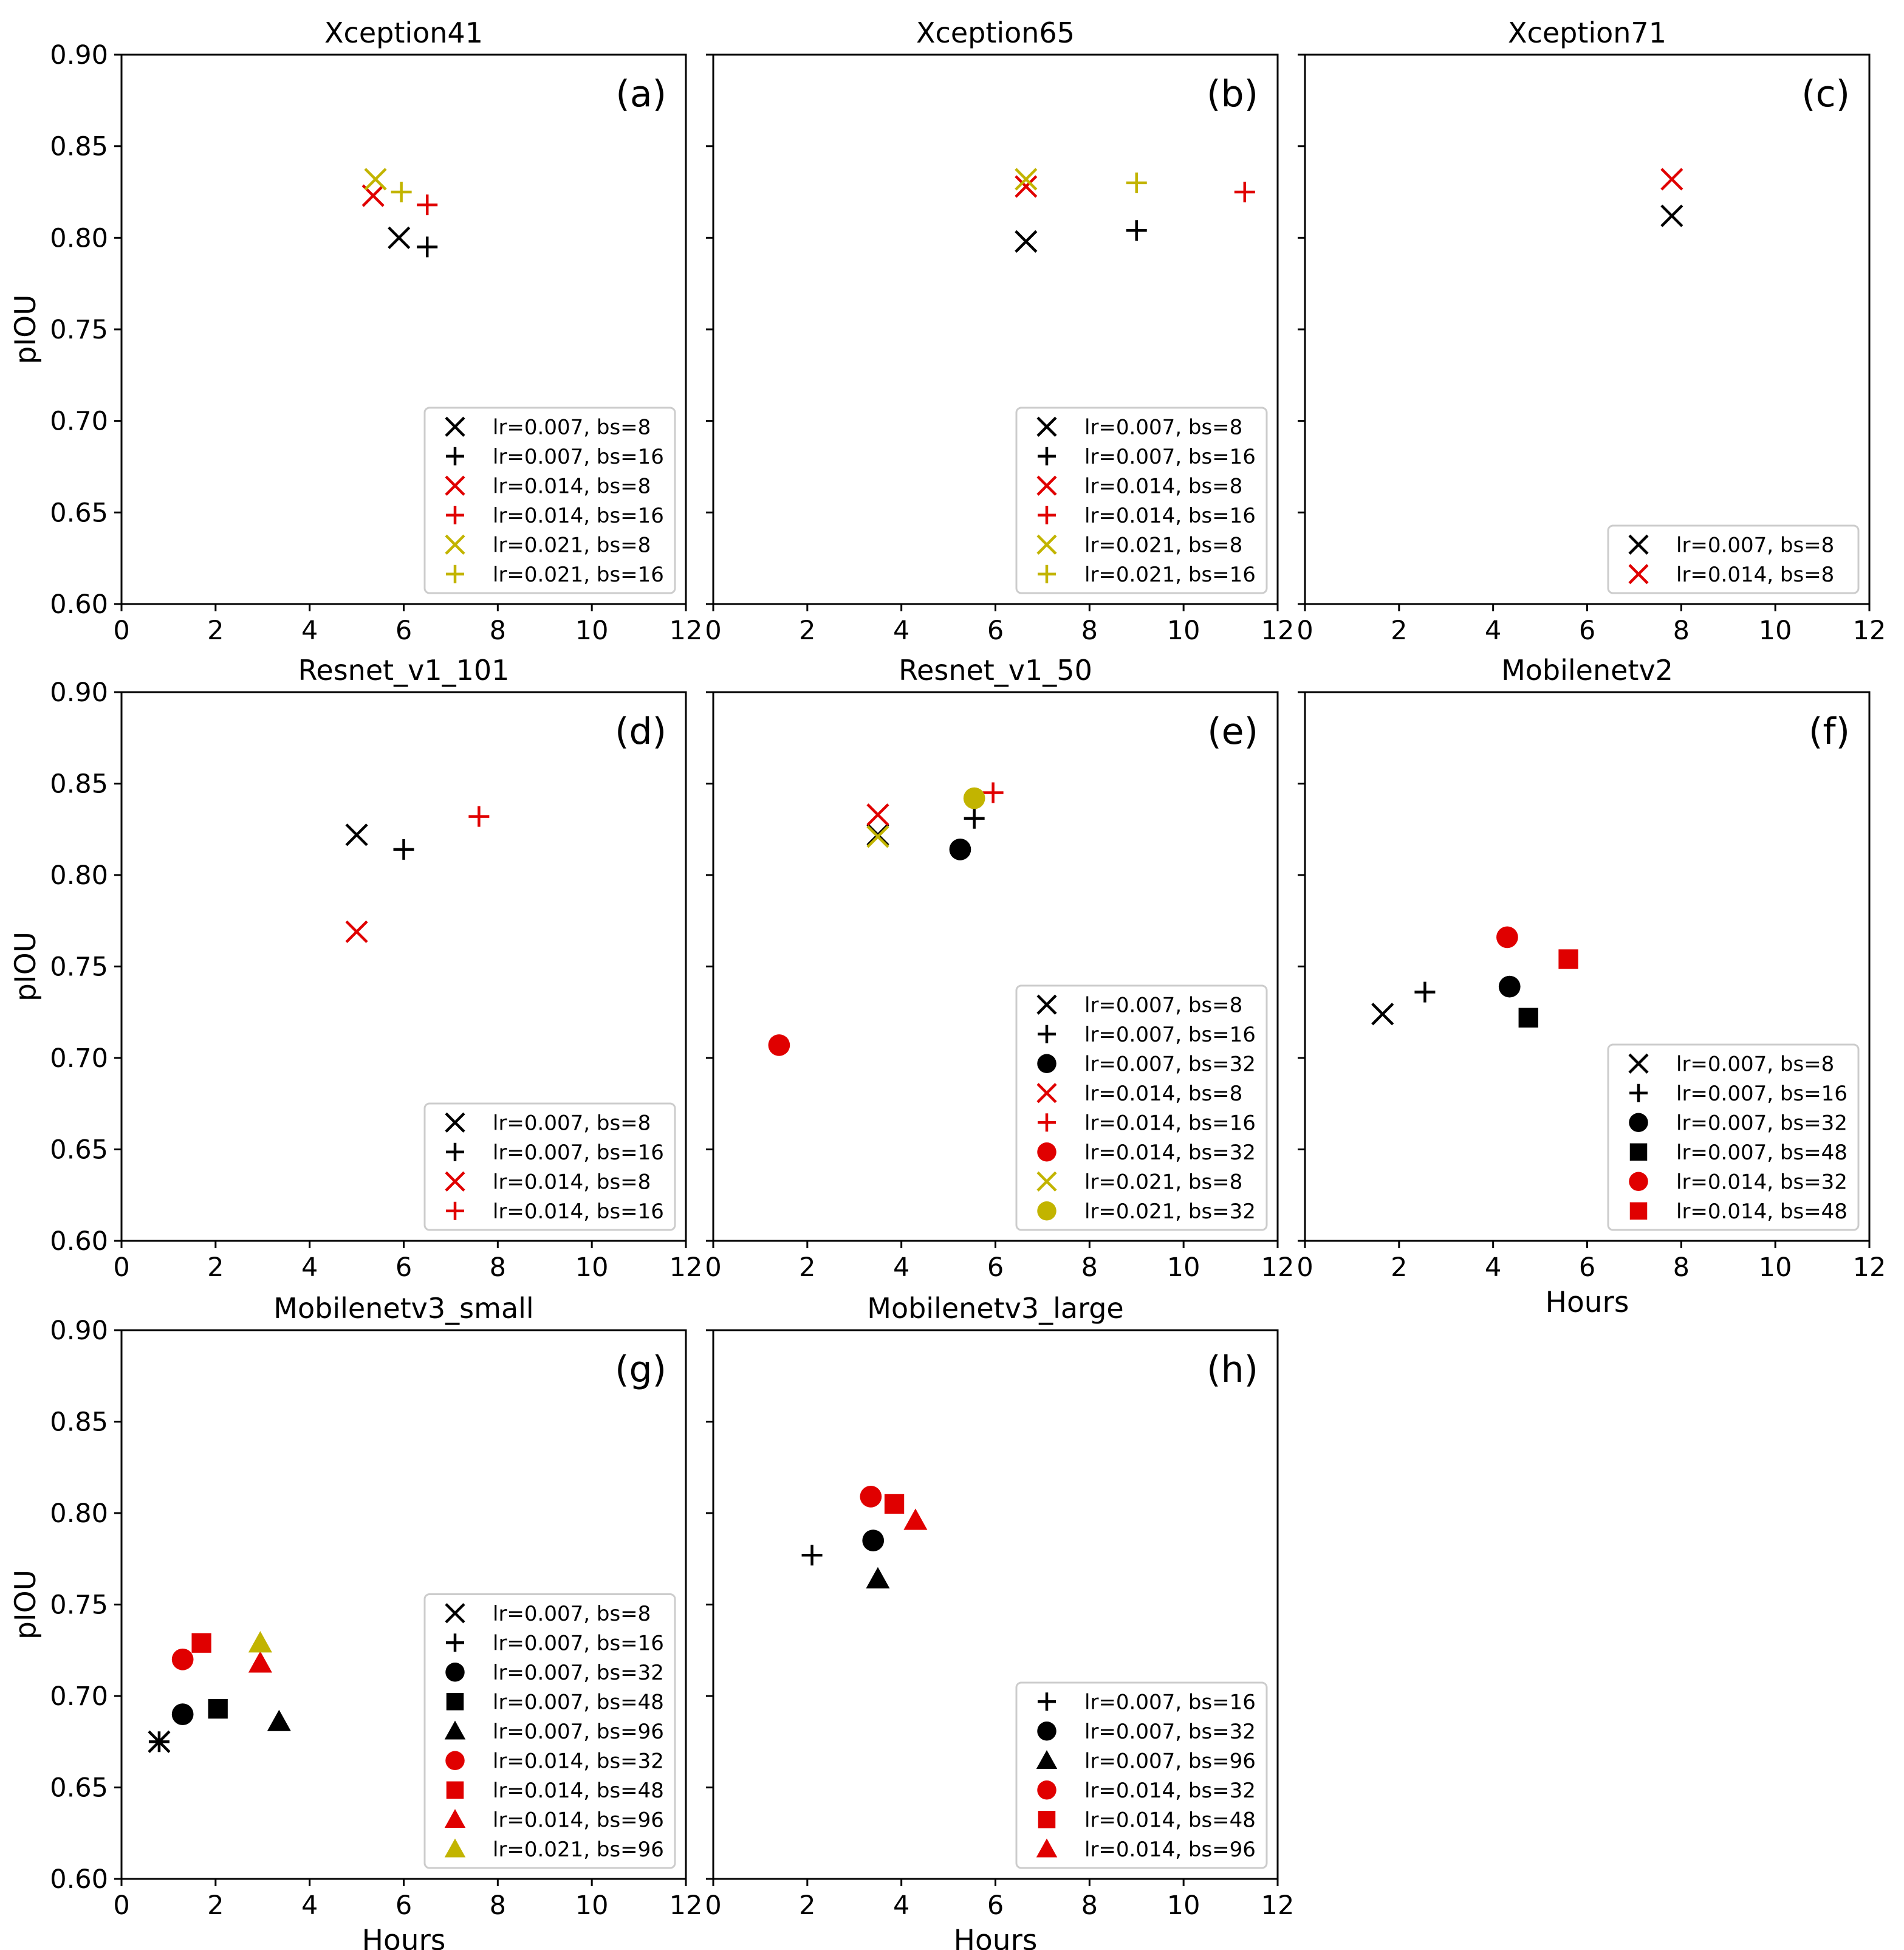 The width and height of the screenshot is (1904, 1950). Describe the element at coordinates (404, 670) in the screenshot. I see `panel-title: Resnet_v1_101` at that location.